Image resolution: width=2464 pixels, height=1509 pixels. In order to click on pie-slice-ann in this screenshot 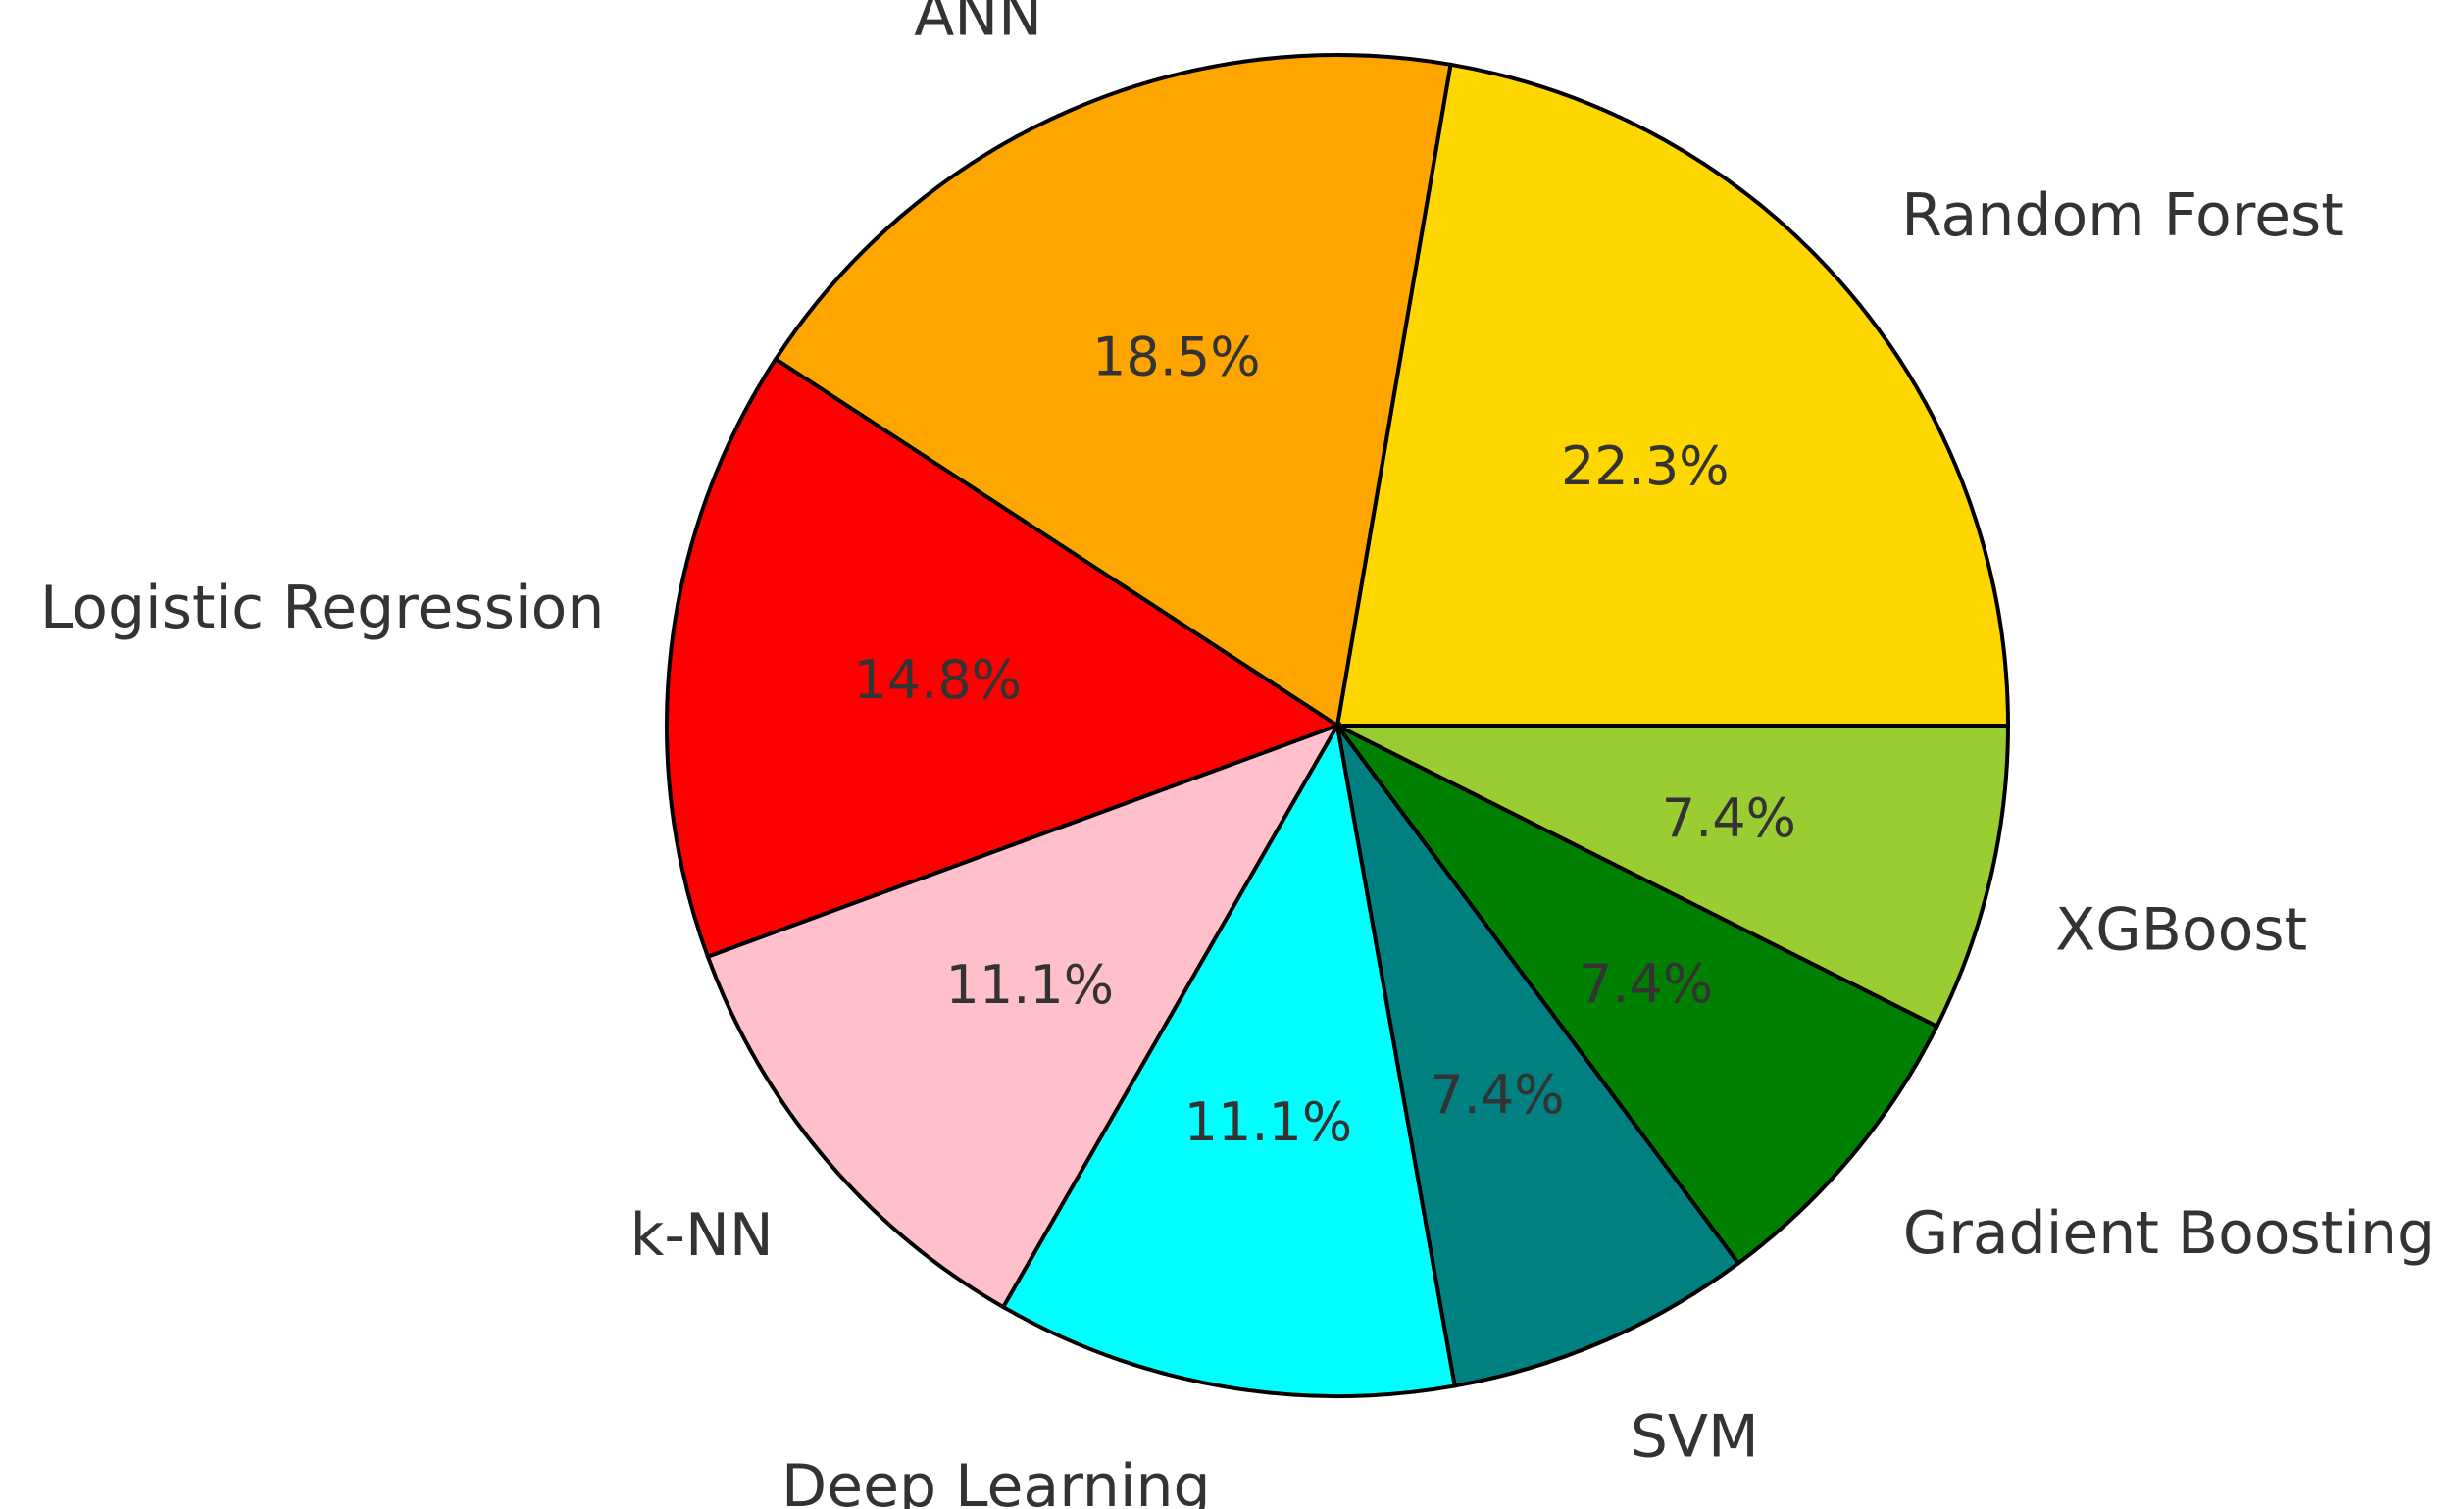, I will do `click(1113, 391)`.